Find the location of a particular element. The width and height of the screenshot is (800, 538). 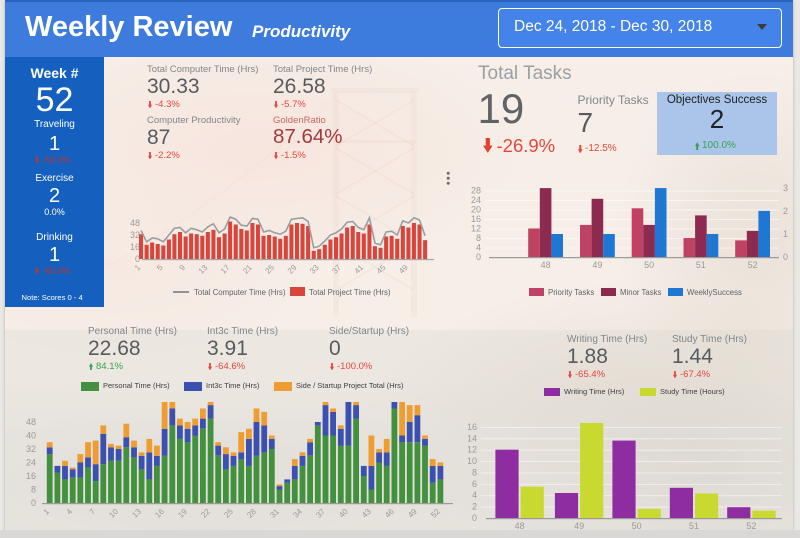

svg-text: WeeklySuccess is located at coordinates (714, 292).